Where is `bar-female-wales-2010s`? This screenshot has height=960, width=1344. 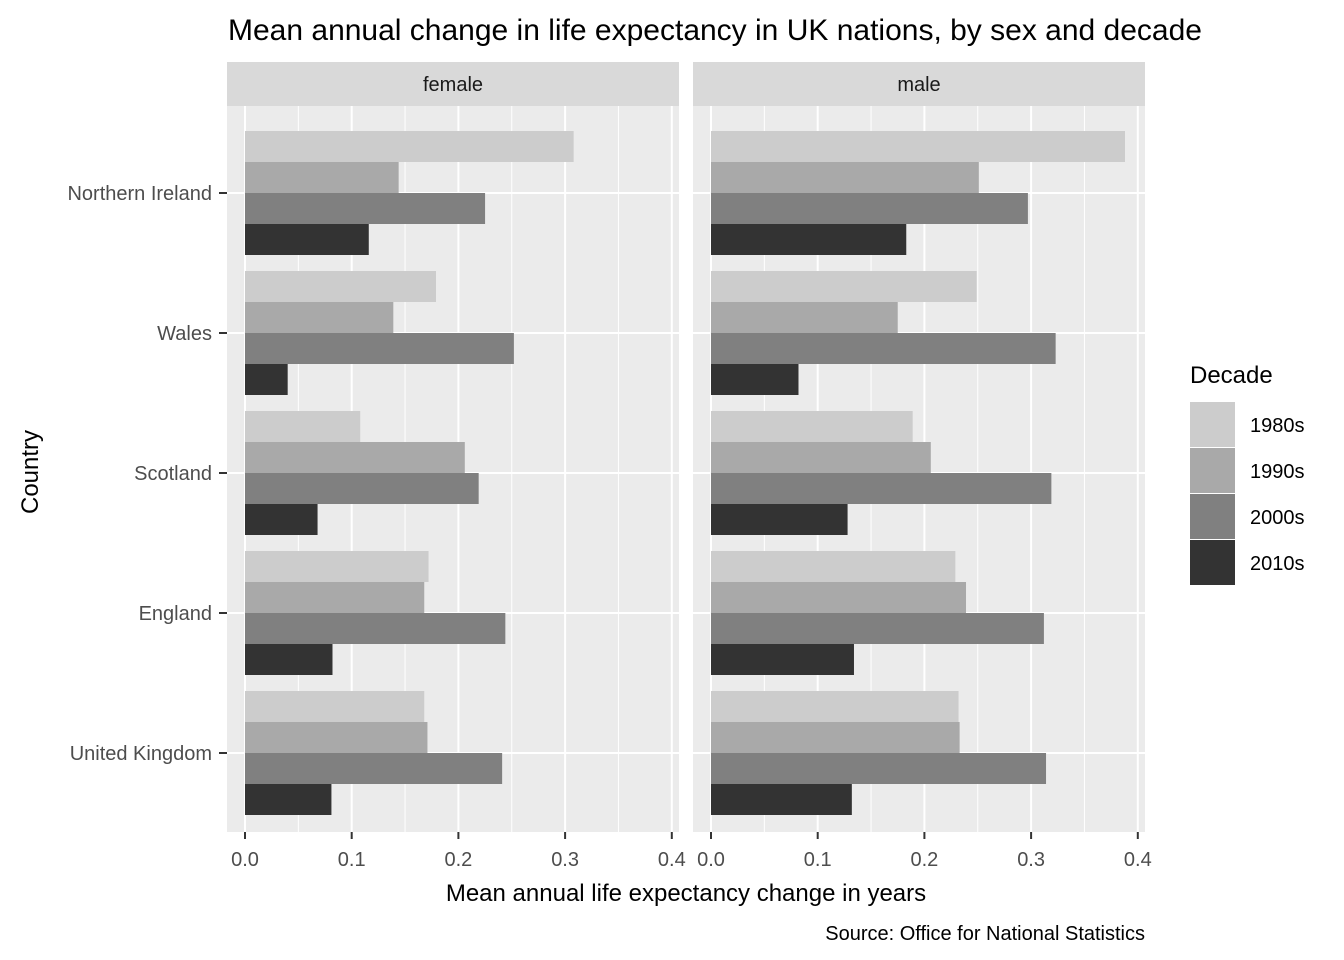
bar-female-wales-2010s is located at coordinates (266, 379).